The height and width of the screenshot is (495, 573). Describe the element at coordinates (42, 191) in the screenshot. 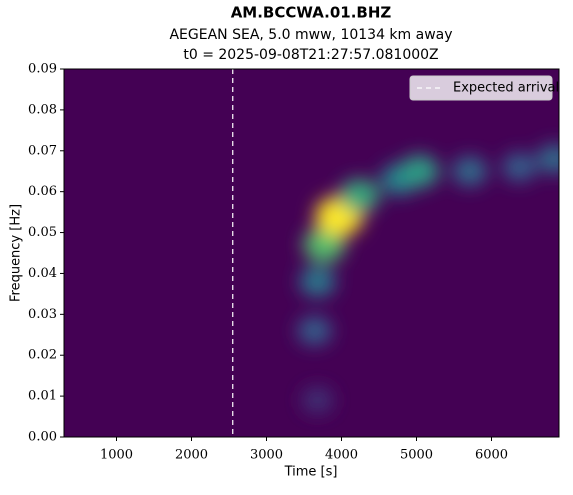

I see `y-tick-label: 0.06` at that location.